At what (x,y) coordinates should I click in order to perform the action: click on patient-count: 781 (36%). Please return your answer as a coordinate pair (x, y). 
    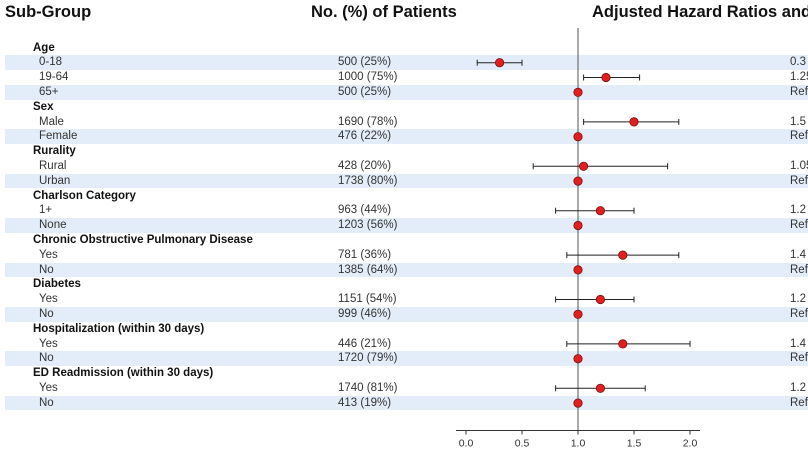
    Looking at the image, I should click on (365, 254).